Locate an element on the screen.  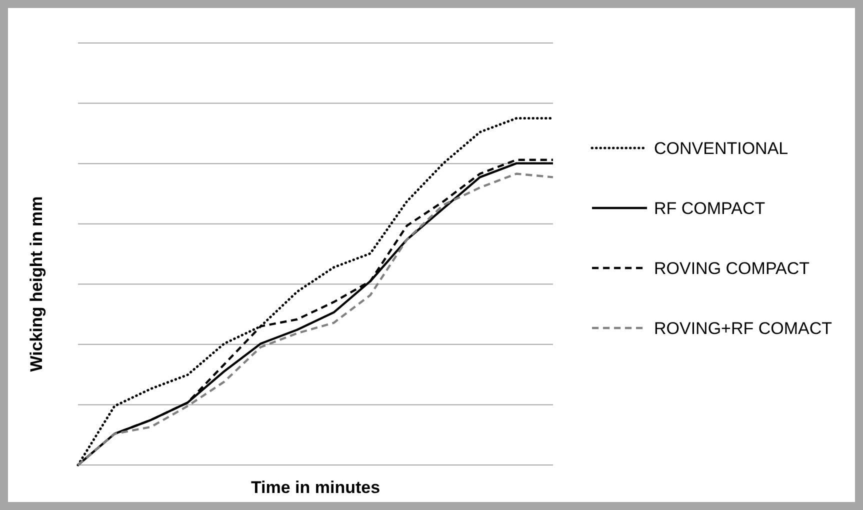
legend-label: ROVING+RF COMACT is located at coordinates (743, 328).